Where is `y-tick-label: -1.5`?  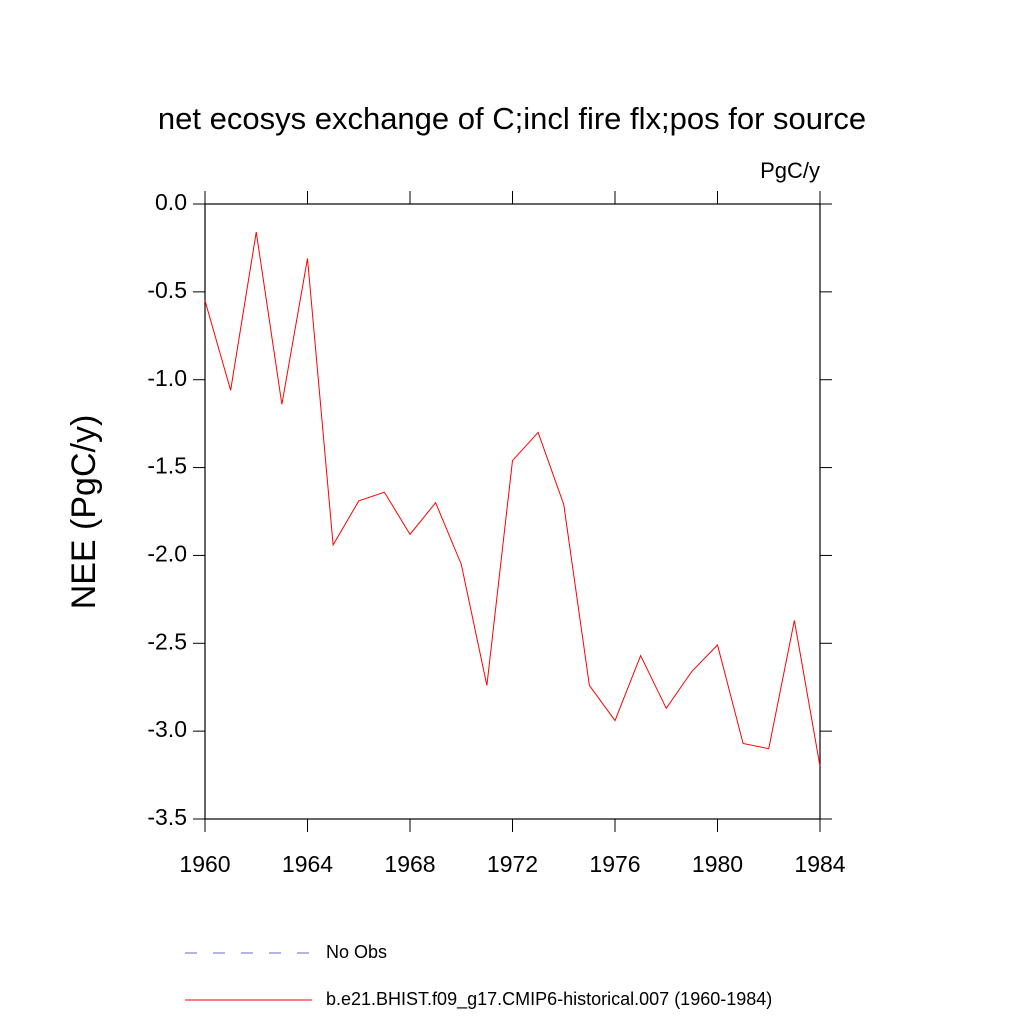
y-tick-label: -1.5 is located at coordinates (167, 466).